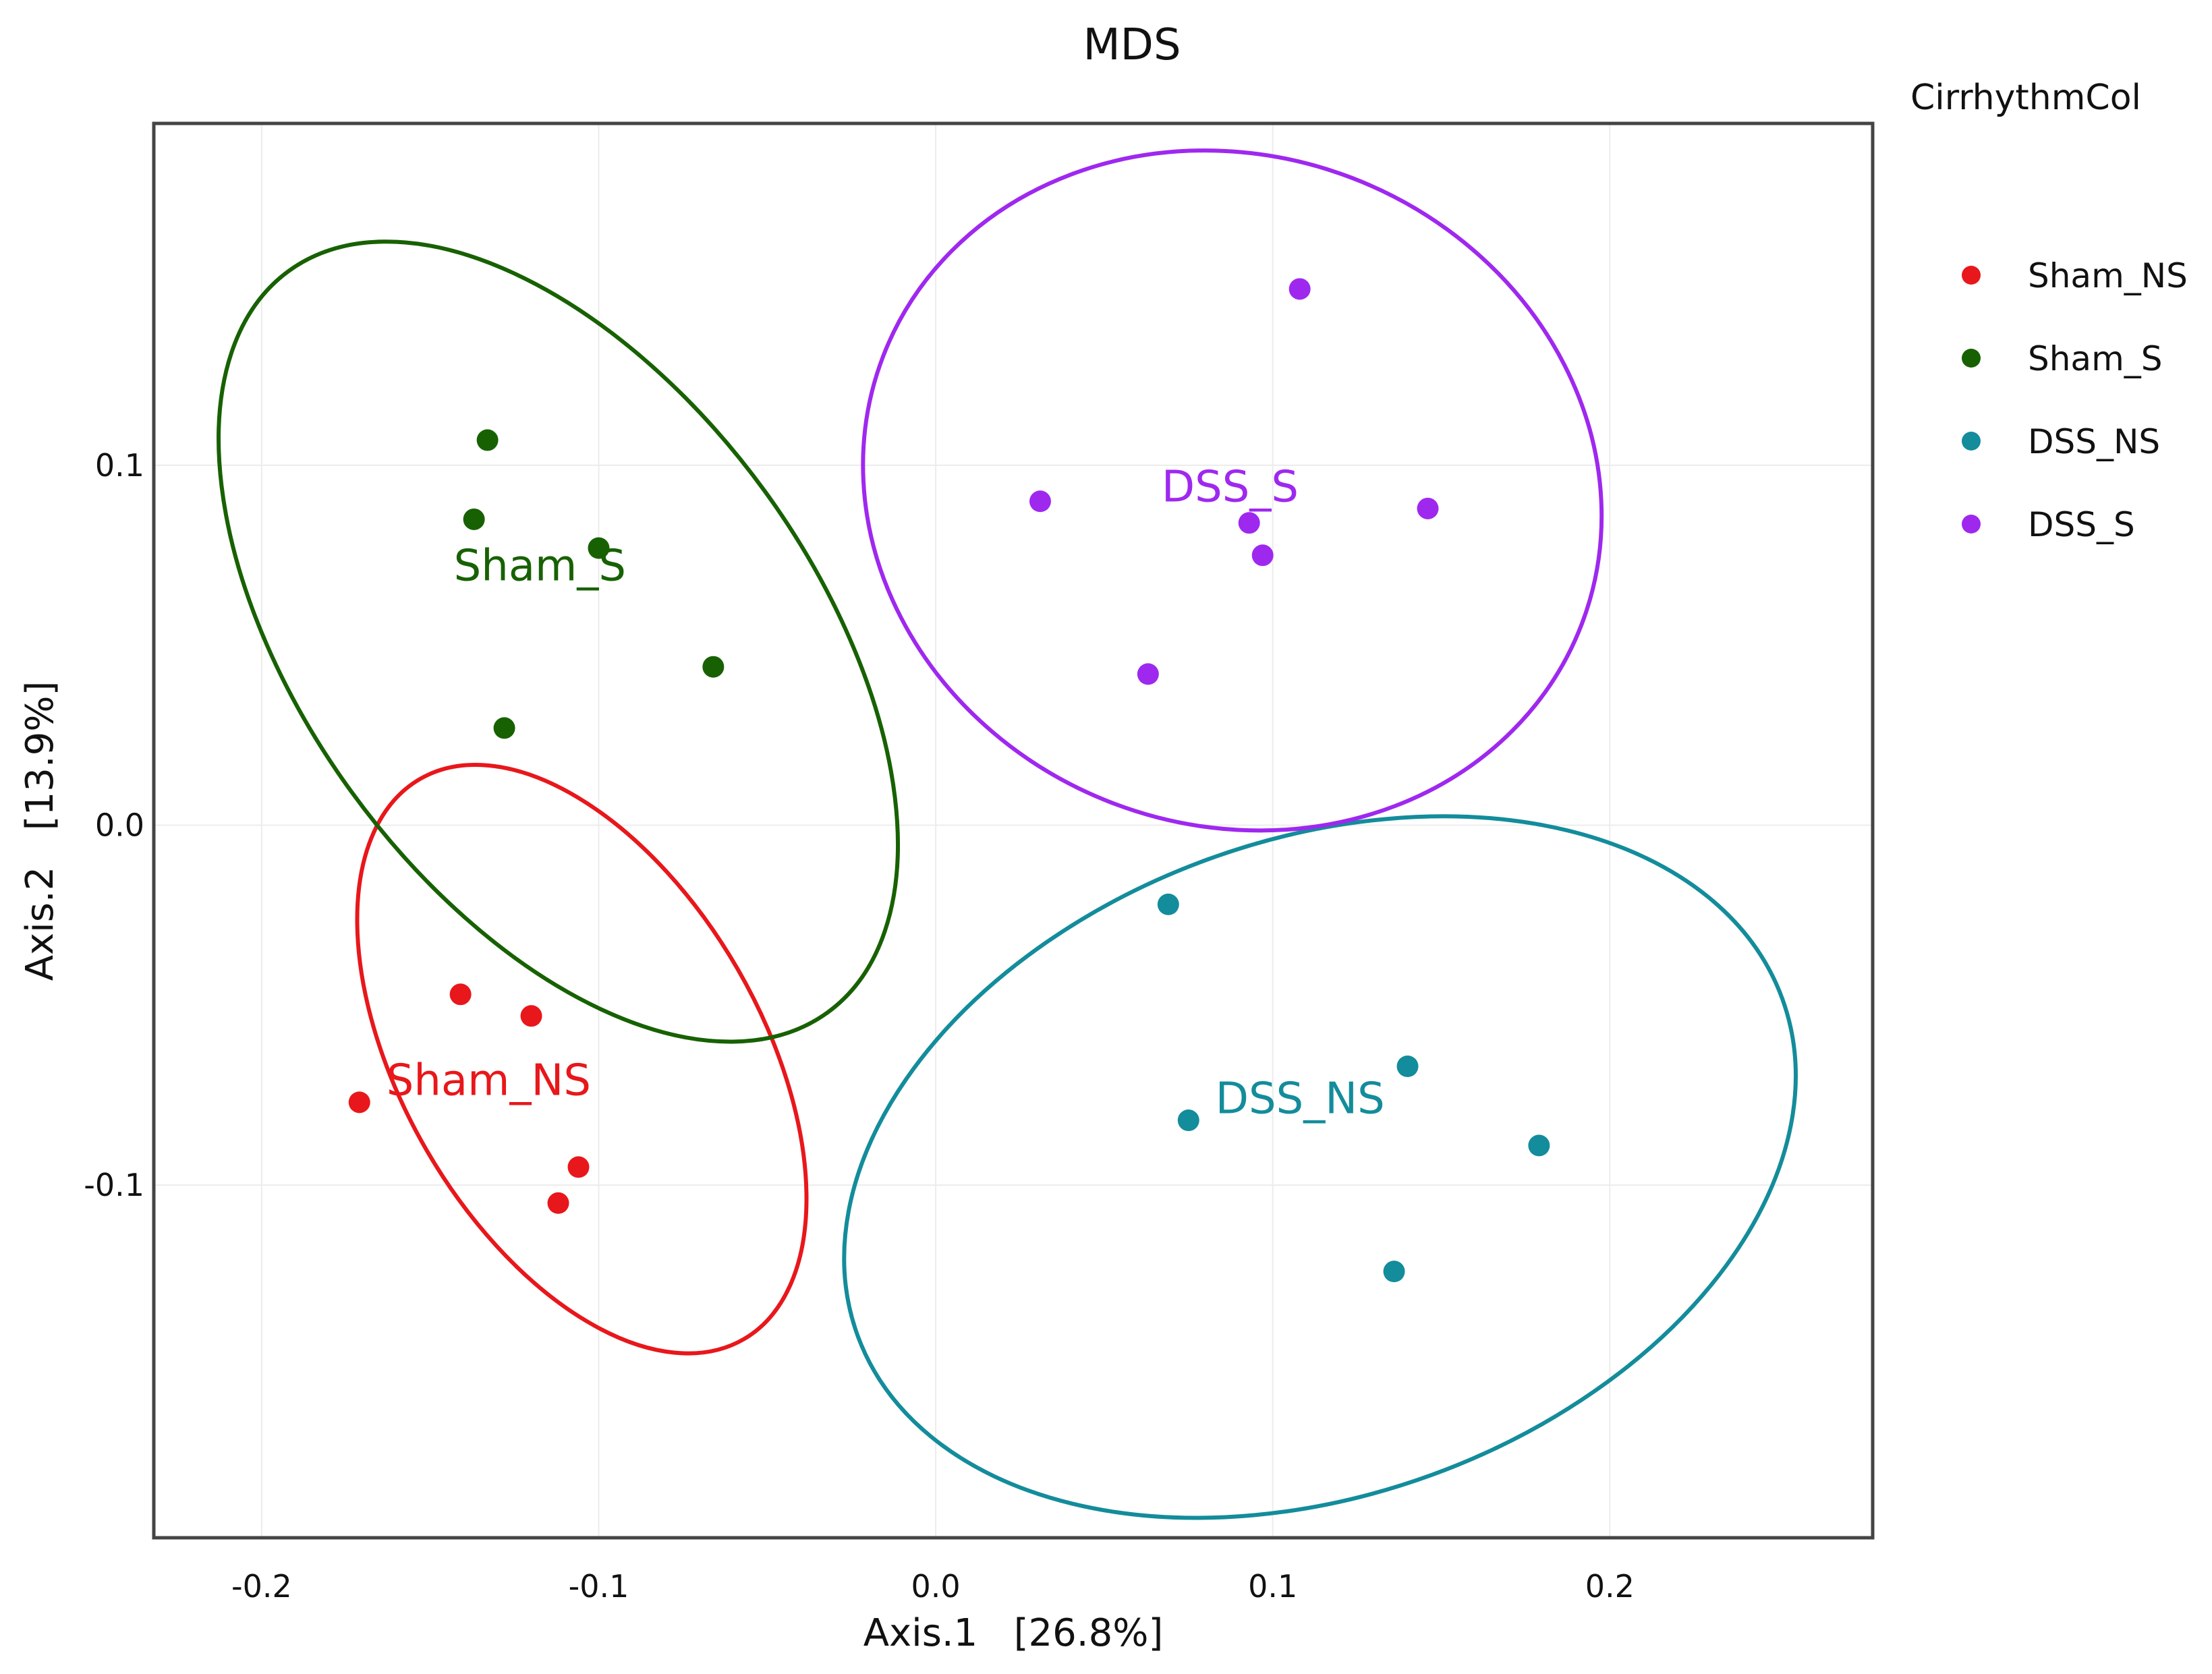  I want to click on sham-s-legend-marker, so click(1972, 358).